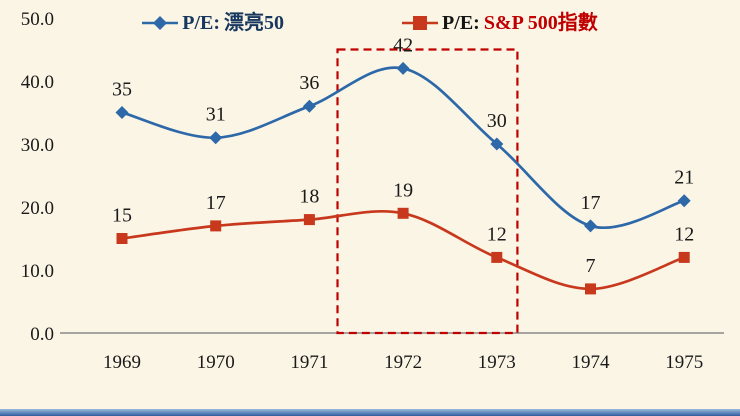 The width and height of the screenshot is (740, 416). What do you see at coordinates (370, 412) in the screenshot?
I see `bottom-accent-bar` at bounding box center [370, 412].